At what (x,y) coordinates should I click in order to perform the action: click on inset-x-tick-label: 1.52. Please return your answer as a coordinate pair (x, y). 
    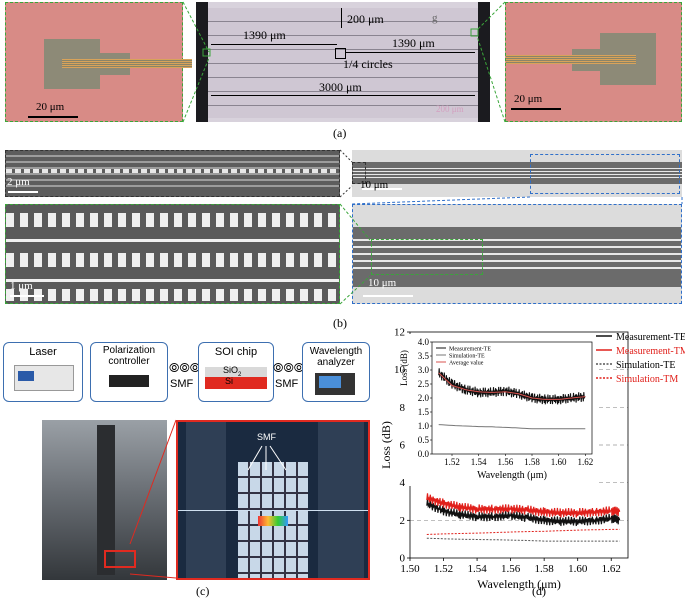
    Looking at the image, I should click on (452, 462).